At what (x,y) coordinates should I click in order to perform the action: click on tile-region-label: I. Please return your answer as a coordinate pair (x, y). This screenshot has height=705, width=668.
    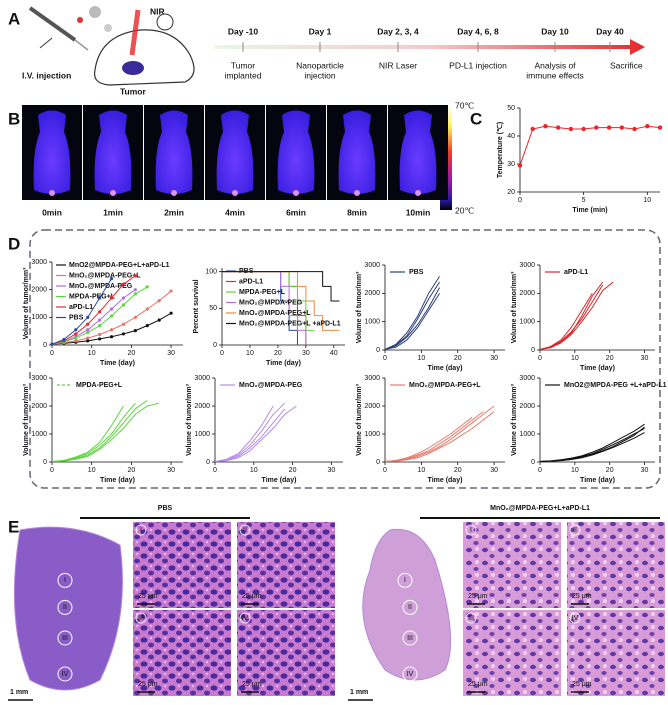
    Looking at the image, I should click on (471, 530).